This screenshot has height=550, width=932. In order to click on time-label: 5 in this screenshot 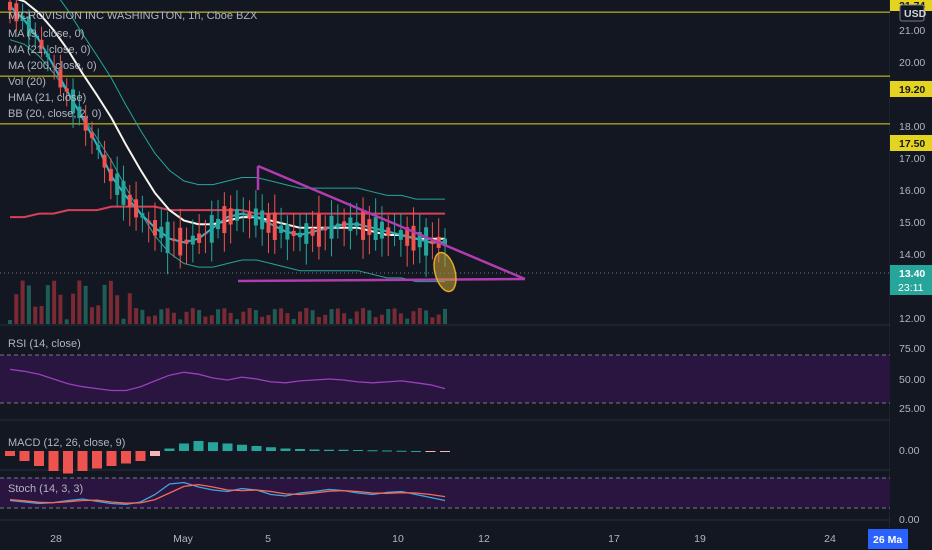, I will do `click(268, 539)`.